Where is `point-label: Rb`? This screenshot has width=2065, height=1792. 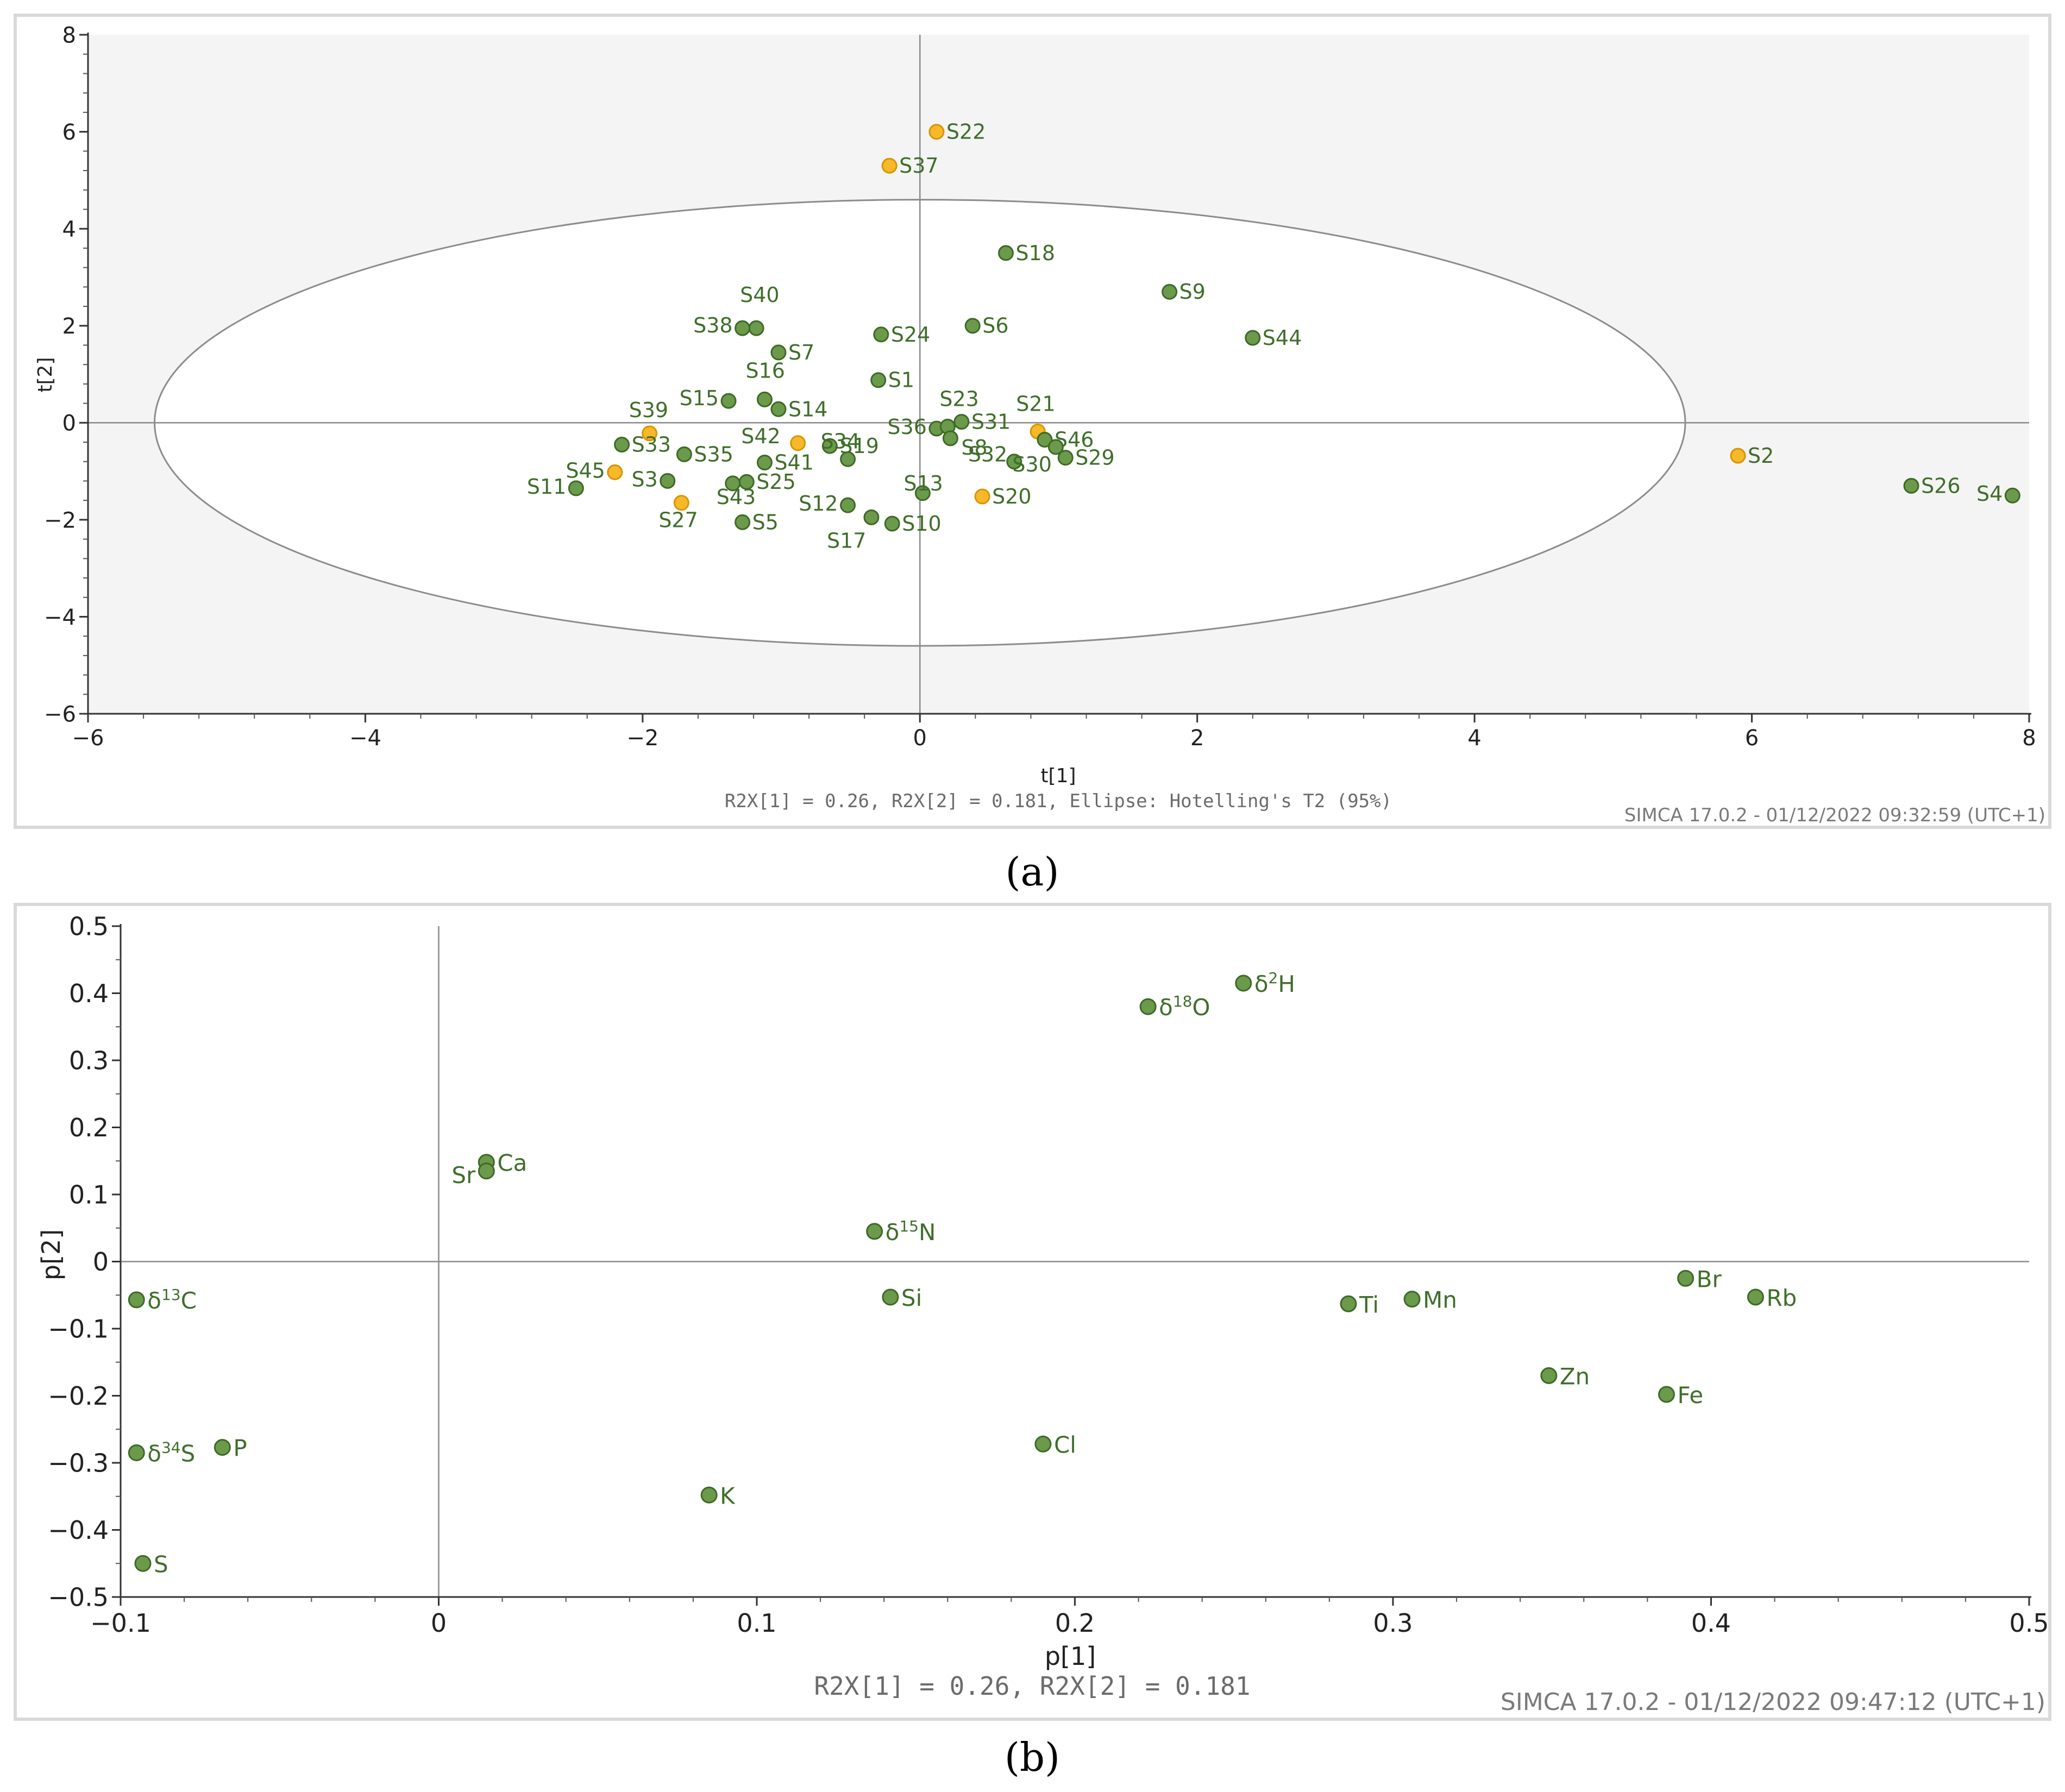 point-label: Rb is located at coordinates (1781, 1298).